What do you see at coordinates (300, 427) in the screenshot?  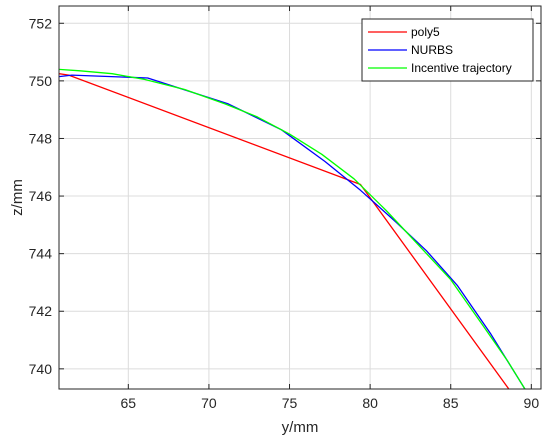 I see `x-axis-label: y/mm` at bounding box center [300, 427].